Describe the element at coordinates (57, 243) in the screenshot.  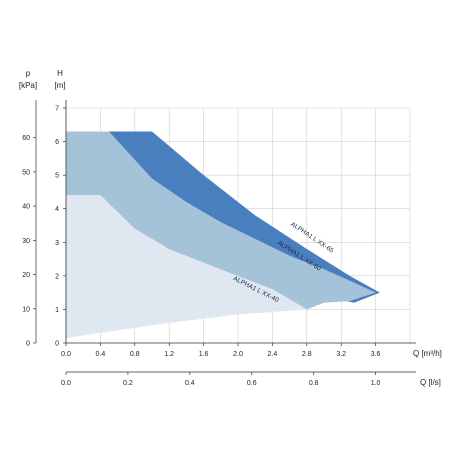
I see `y-tick-label: 3` at that location.